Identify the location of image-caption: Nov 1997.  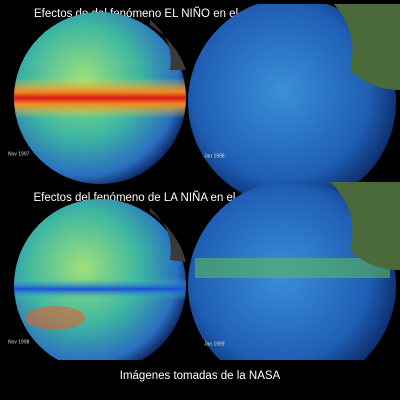
(19, 154).